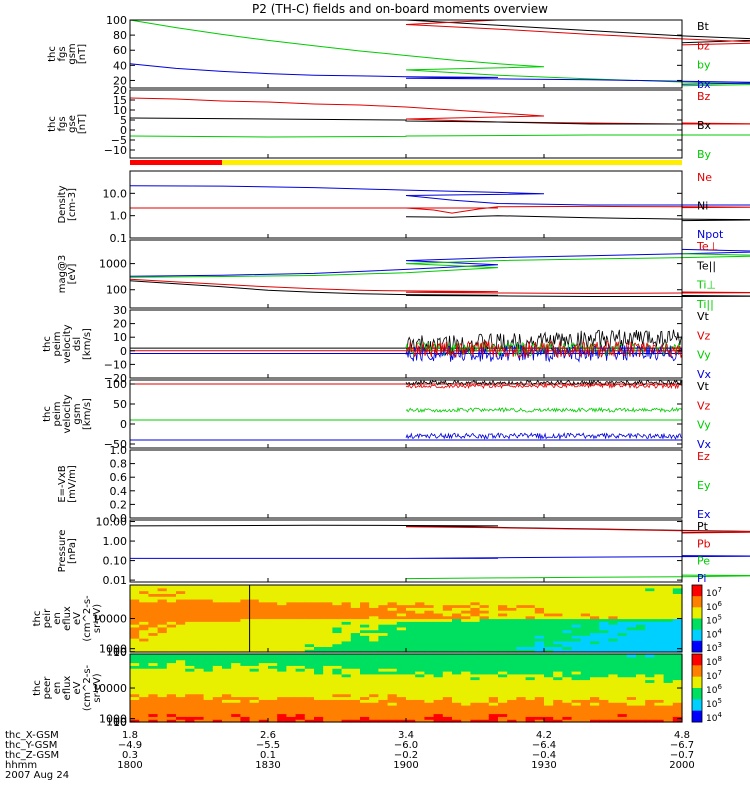  I want to click on y-tick-label: 20, so click(120, 324).